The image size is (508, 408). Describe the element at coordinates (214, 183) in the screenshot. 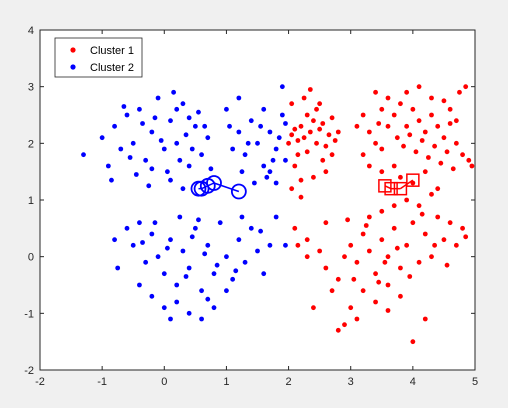

I see `cluster-2-centroid` at that location.